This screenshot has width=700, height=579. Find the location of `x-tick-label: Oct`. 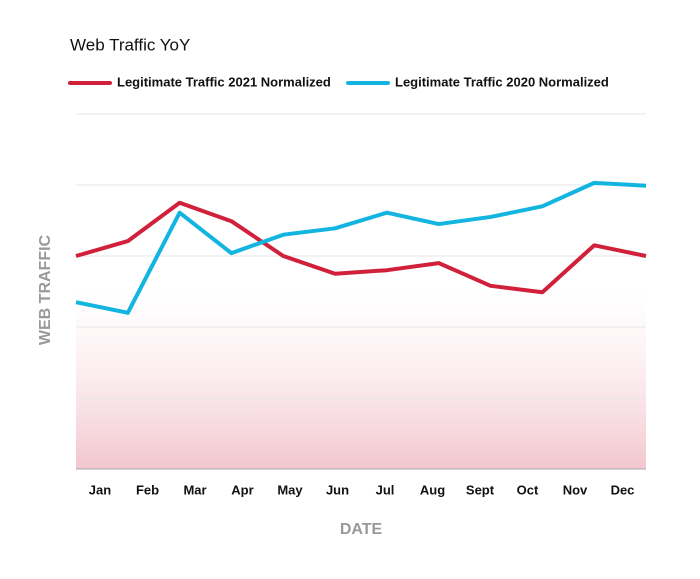

x-tick-label: Oct is located at coordinates (528, 489).